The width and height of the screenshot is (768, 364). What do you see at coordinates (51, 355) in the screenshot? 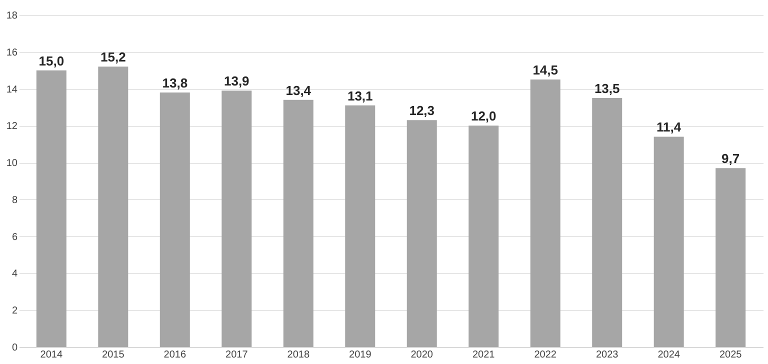
I see `x-tick-label: 2014` at bounding box center [51, 355].